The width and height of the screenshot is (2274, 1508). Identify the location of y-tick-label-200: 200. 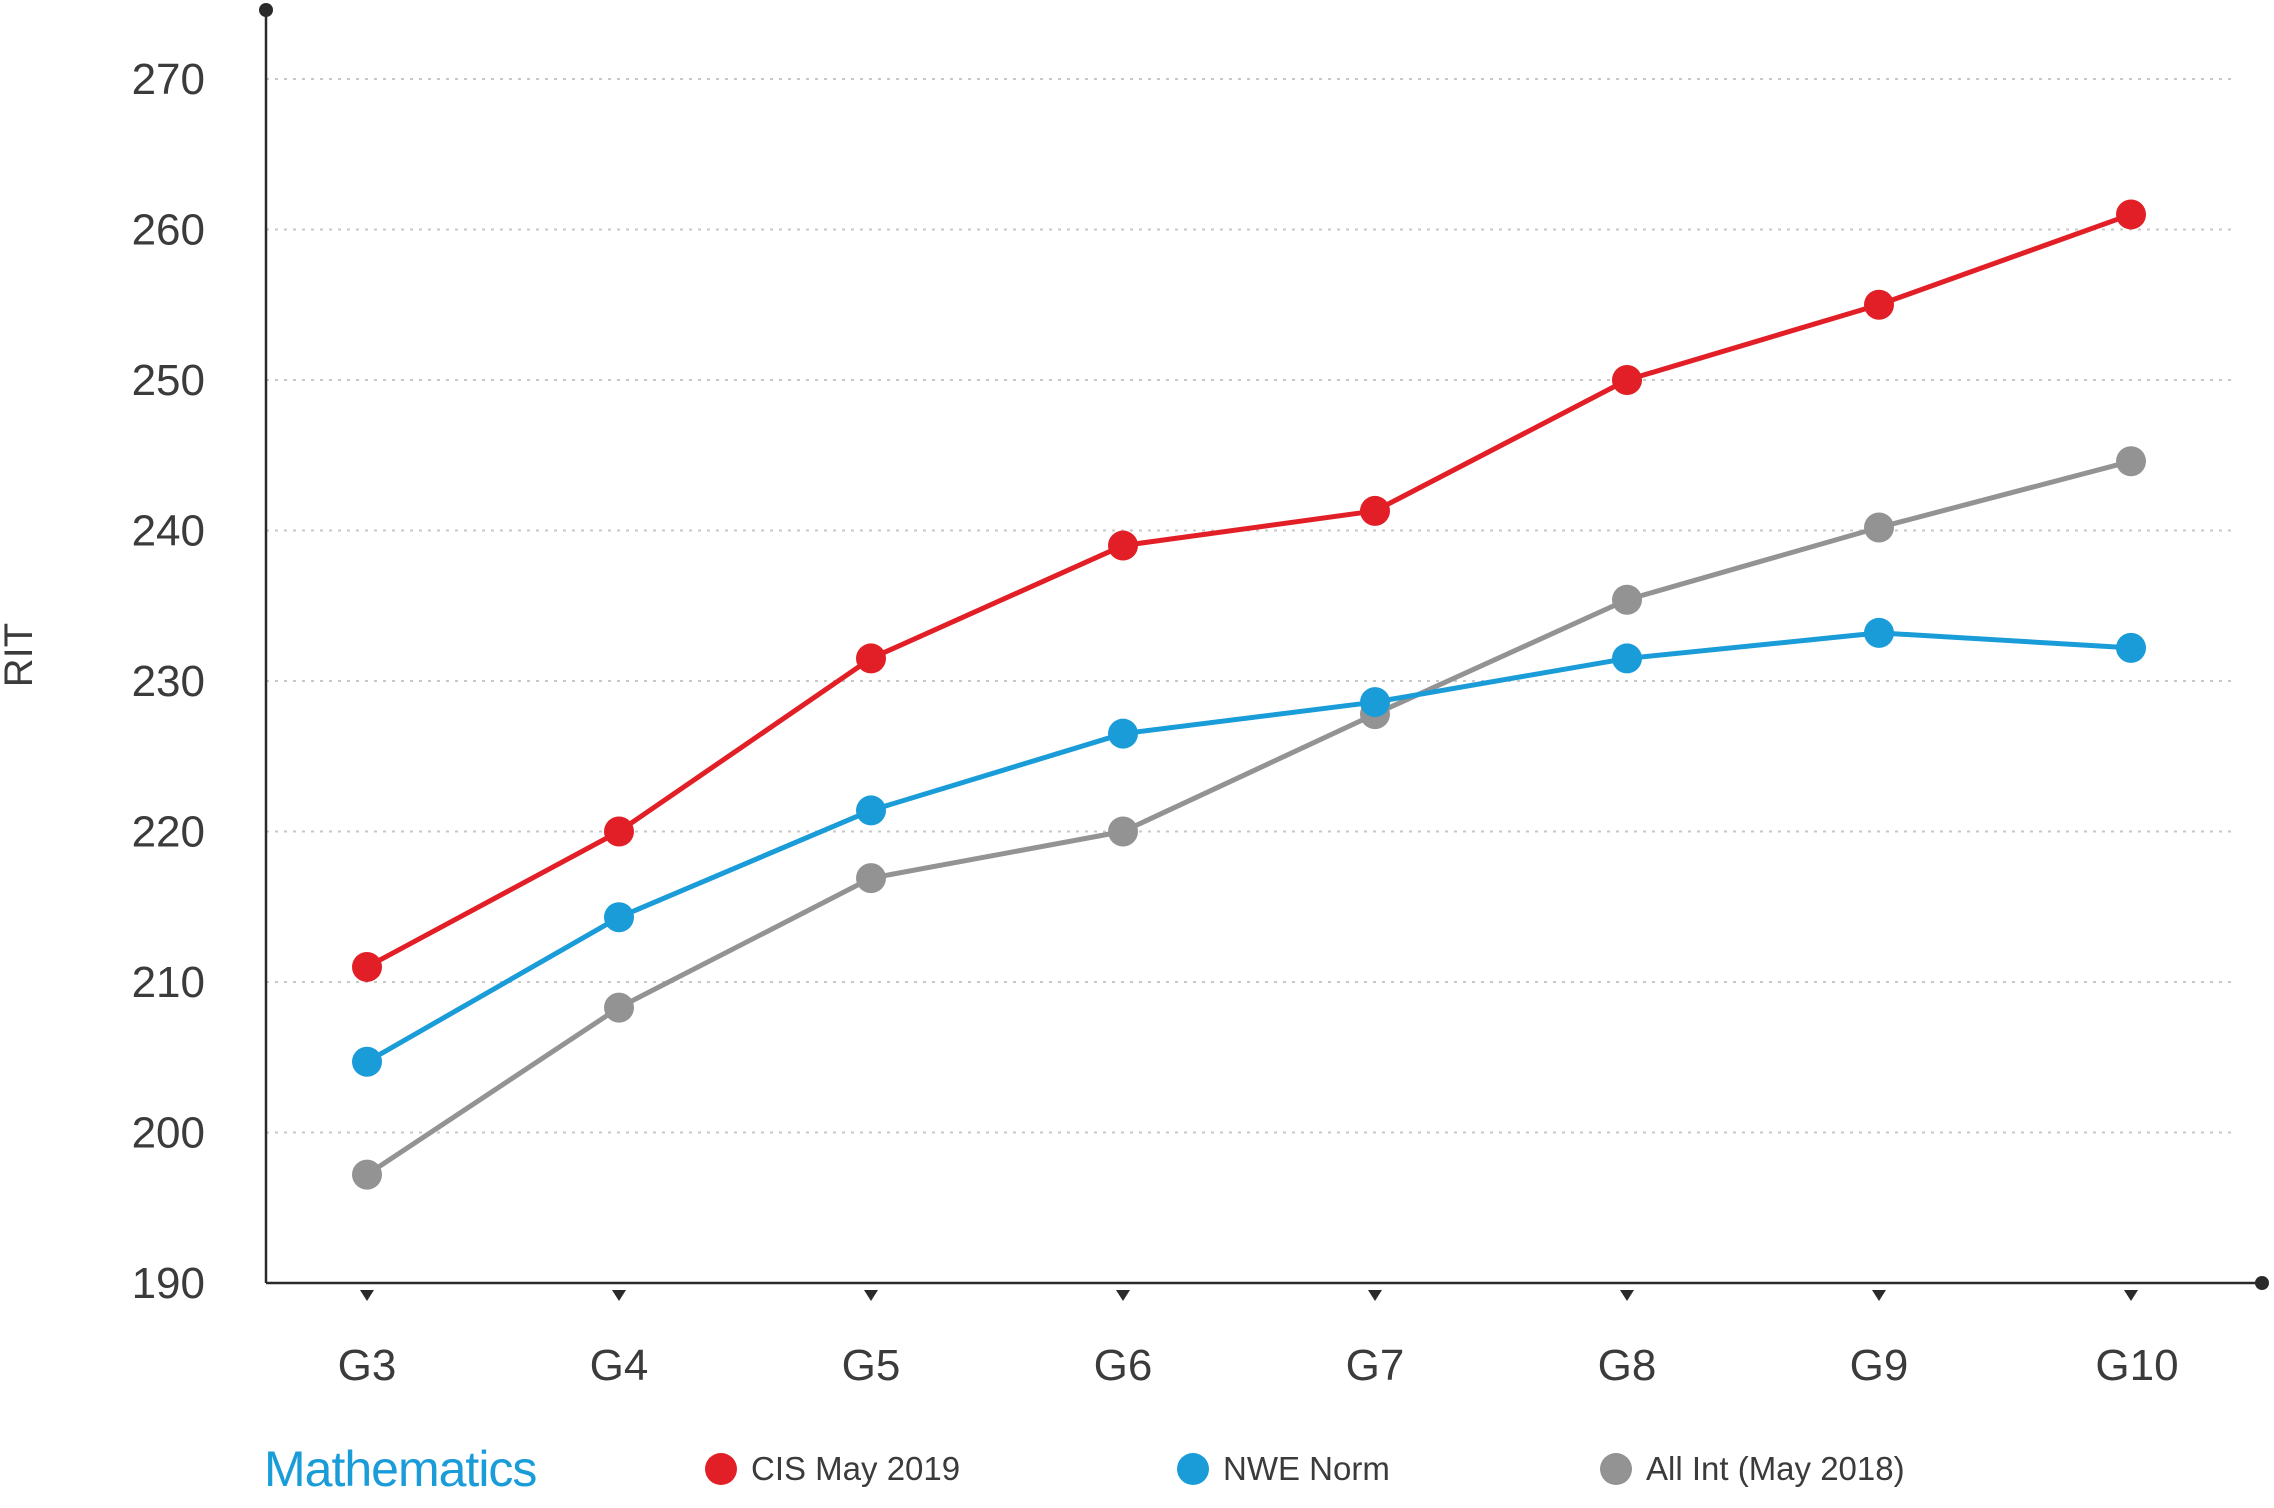
(168, 1133).